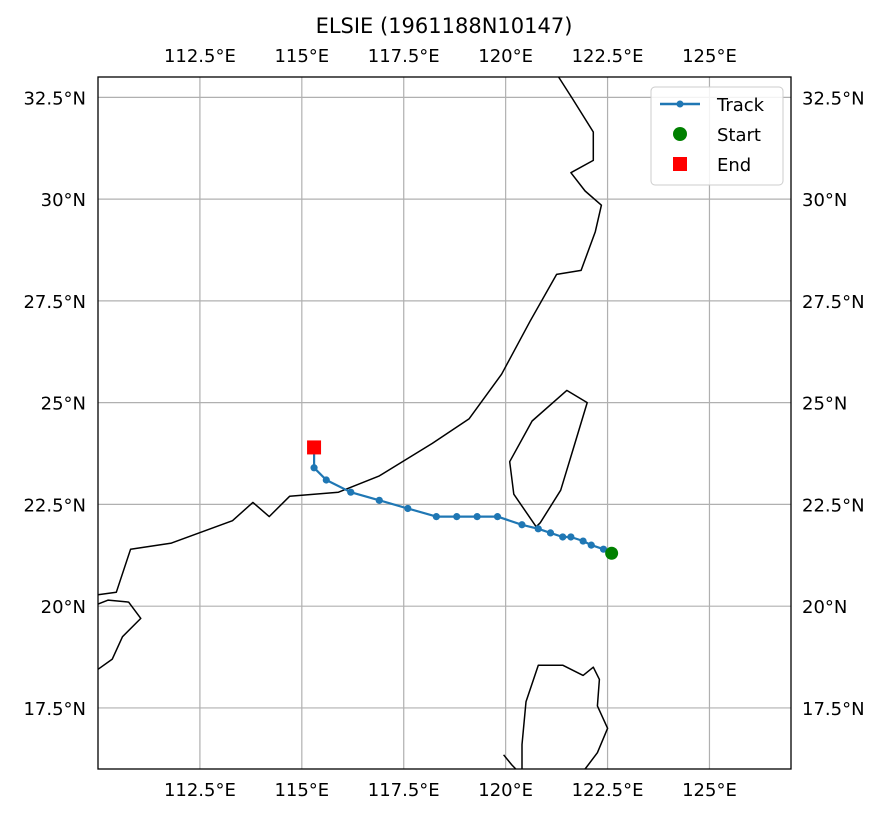 This screenshot has width=888, height=815. What do you see at coordinates (200, 56) in the screenshot?
I see `lon-tick-label-top: 112.5°E` at bounding box center [200, 56].